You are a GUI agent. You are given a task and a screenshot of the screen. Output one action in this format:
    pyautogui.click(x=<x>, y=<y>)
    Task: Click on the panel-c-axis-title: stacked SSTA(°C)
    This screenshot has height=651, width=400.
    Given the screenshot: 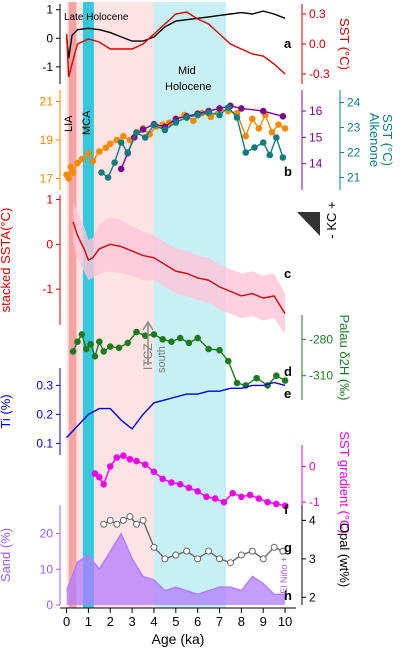 What is the action you would take?
    pyautogui.click(x=6, y=260)
    